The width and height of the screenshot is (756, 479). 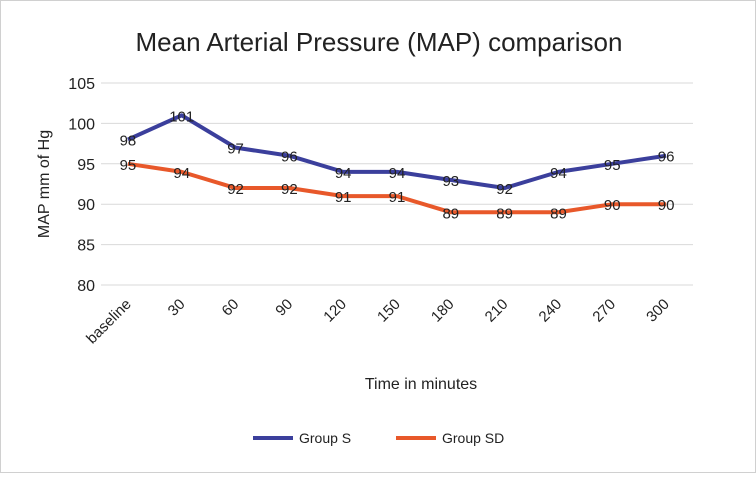 What do you see at coordinates (450, 181) in the screenshot?
I see `data-label: 93` at bounding box center [450, 181].